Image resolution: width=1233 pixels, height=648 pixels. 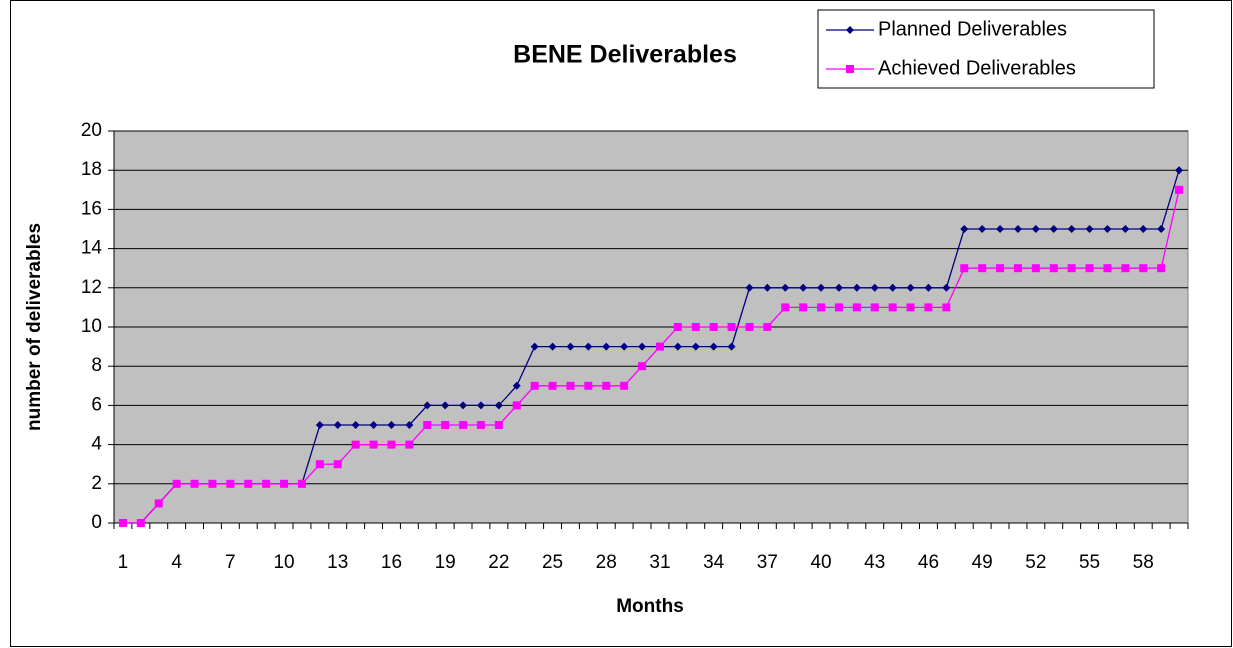 I want to click on y-tick-label: 8, so click(x=96, y=365).